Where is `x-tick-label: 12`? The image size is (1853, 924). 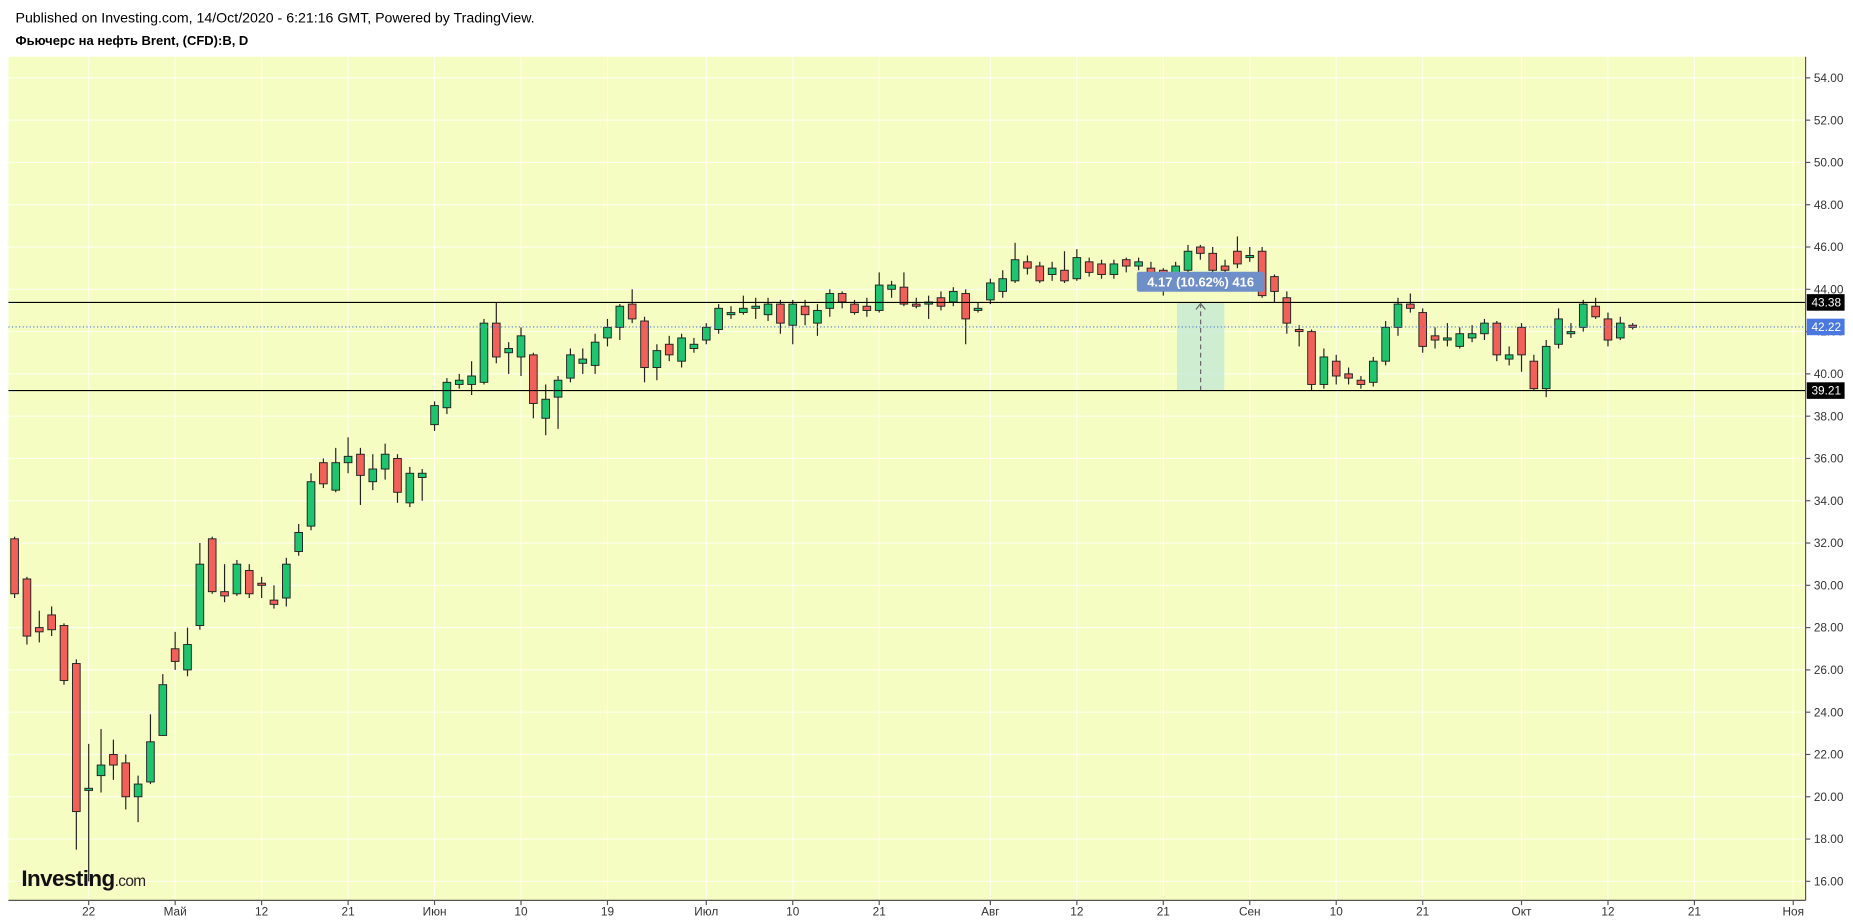
x-tick-label: 12 is located at coordinates (1076, 912).